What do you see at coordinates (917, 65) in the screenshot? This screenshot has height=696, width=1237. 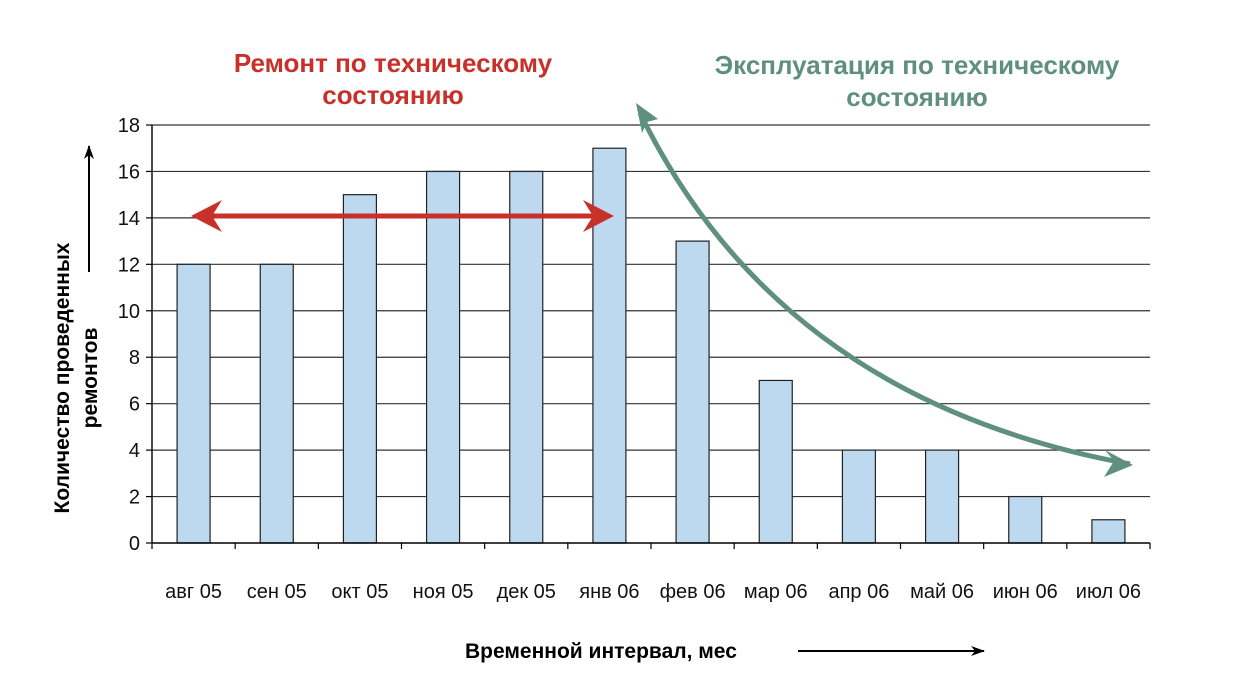 I see `annotation-right-line1: Эксплуатация по техническому` at bounding box center [917, 65].